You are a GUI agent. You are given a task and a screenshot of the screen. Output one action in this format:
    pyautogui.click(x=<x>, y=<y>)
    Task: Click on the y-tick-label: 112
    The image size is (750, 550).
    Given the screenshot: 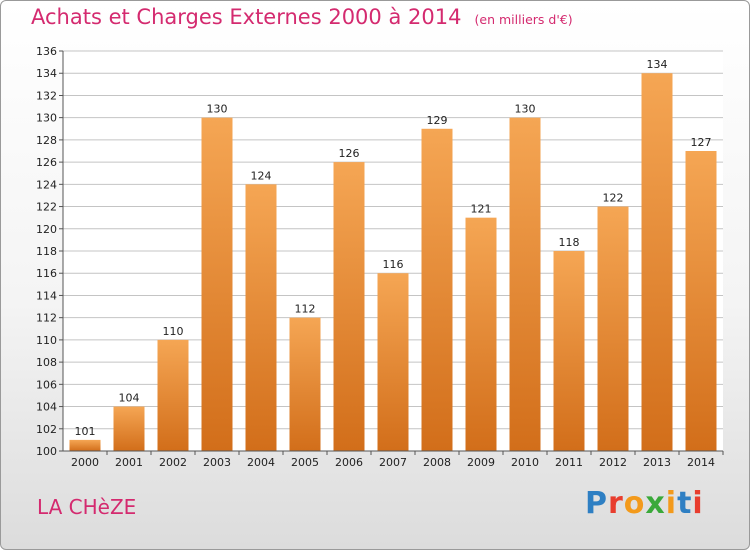 What is the action you would take?
    pyautogui.click(x=46, y=318)
    